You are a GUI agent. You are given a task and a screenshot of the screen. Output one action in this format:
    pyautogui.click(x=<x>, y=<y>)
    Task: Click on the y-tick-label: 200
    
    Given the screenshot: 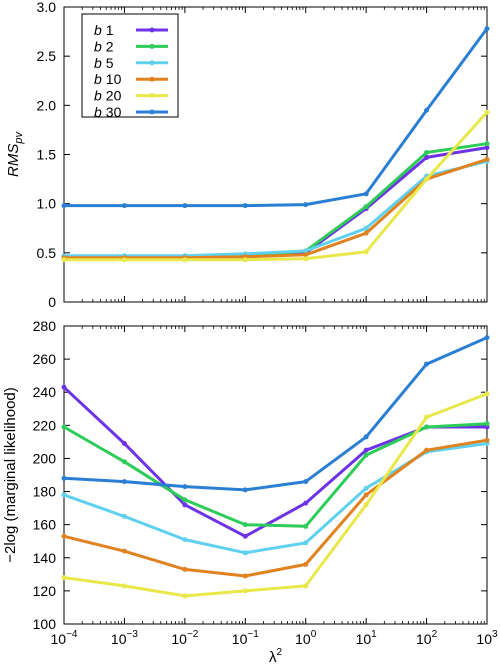 What is the action you would take?
    pyautogui.click(x=45, y=458)
    